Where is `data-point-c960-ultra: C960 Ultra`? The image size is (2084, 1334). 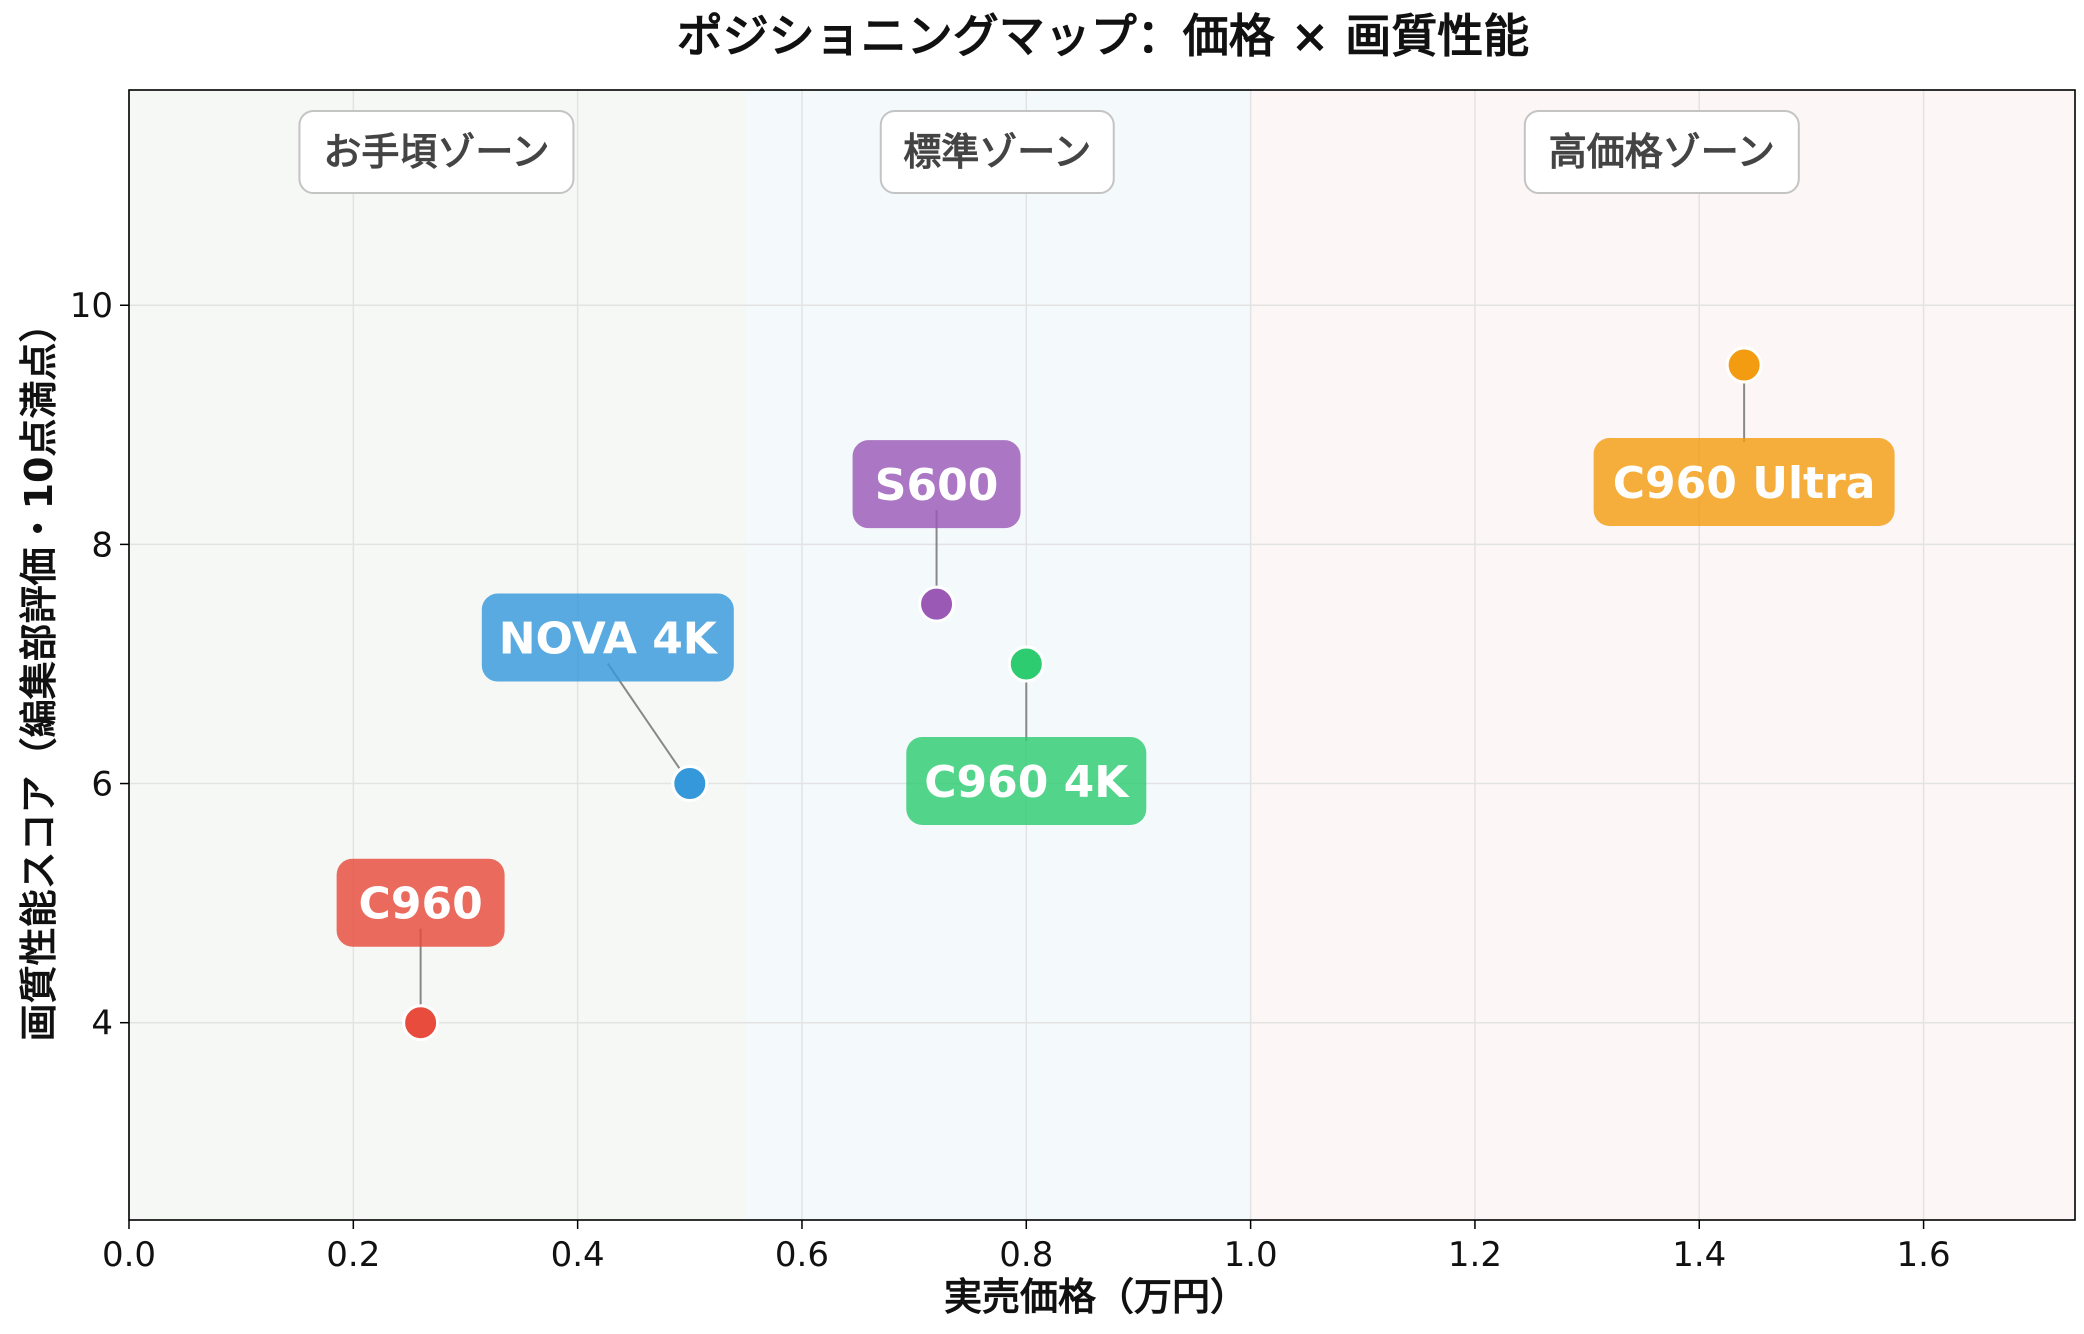 data-point-c960-ultra: C960 Ultra is located at coordinates (1744, 436).